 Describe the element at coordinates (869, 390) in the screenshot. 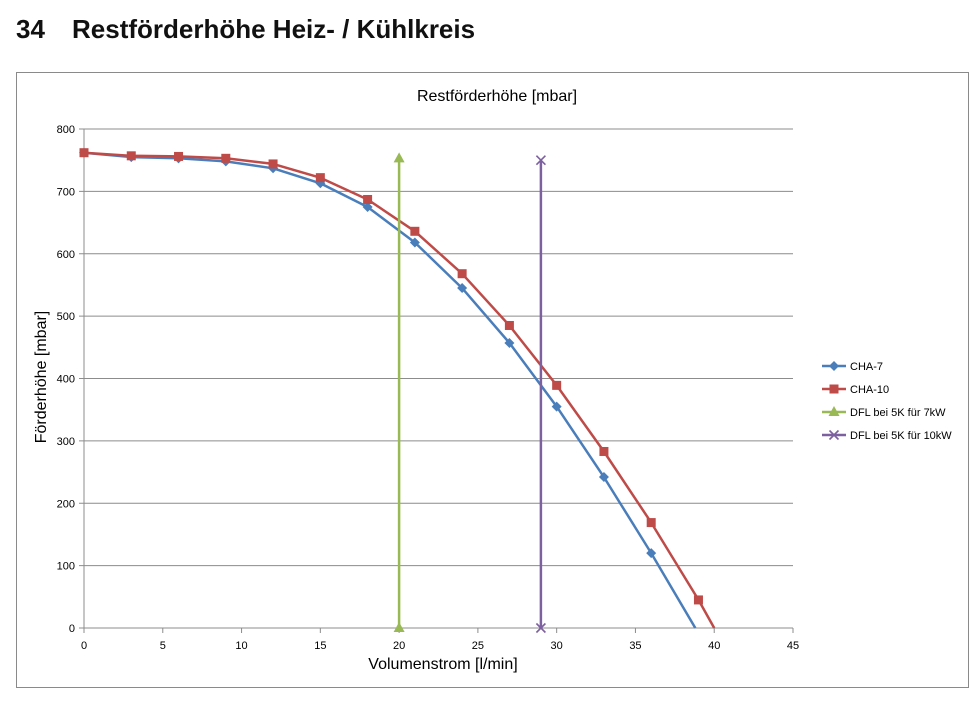

I see `legend-label: CHA-10` at that location.